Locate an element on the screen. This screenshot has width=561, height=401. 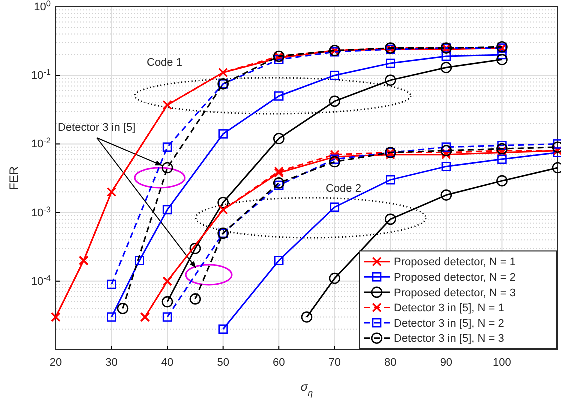
x-tick-label: 60 is located at coordinates (279, 363).